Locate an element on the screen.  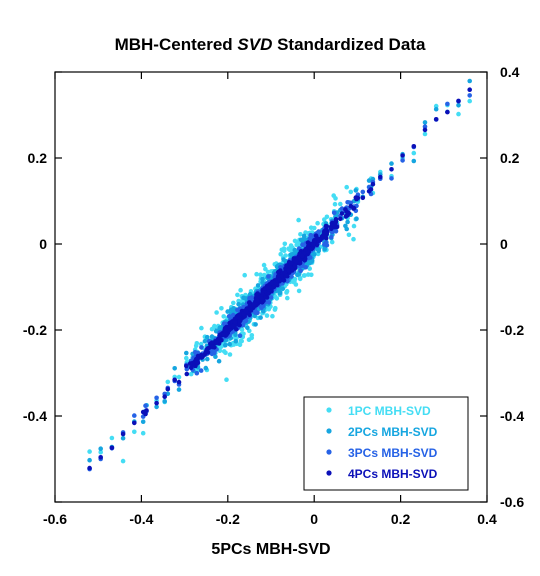
x-tick-label: -0.6 is located at coordinates (55, 519).